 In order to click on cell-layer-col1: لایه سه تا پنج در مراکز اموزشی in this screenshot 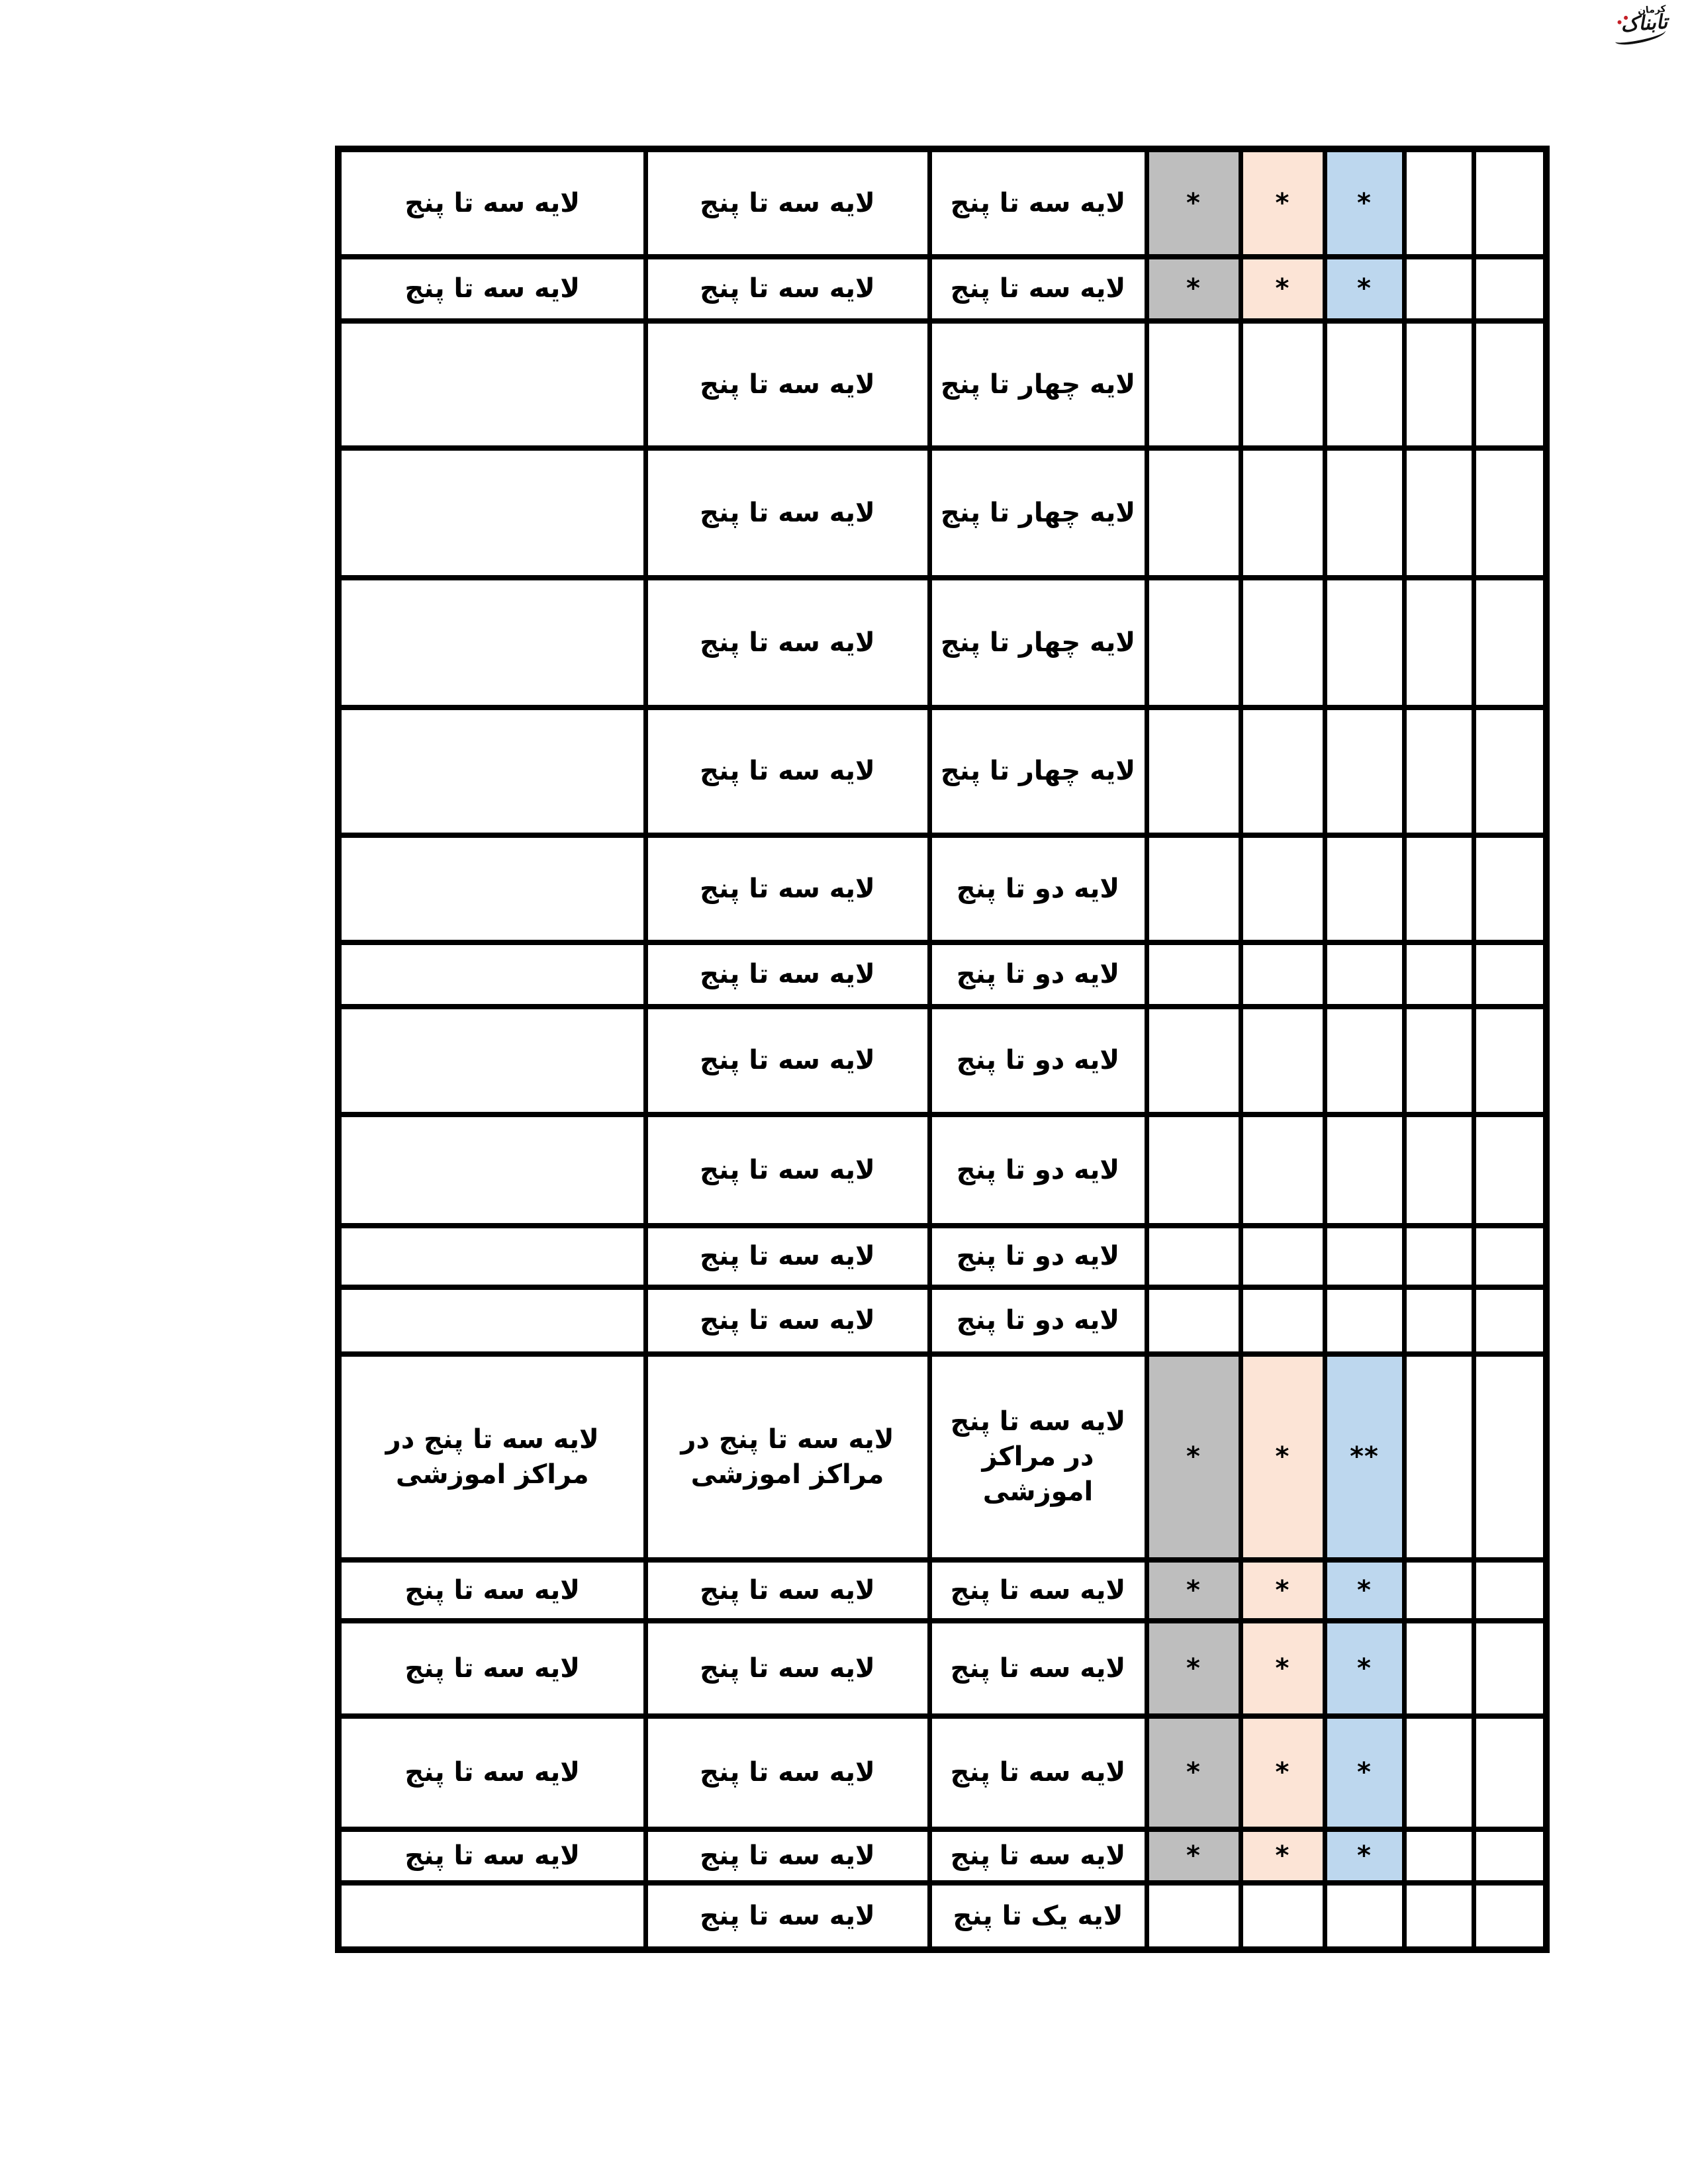, I will do `click(492, 1457)`.